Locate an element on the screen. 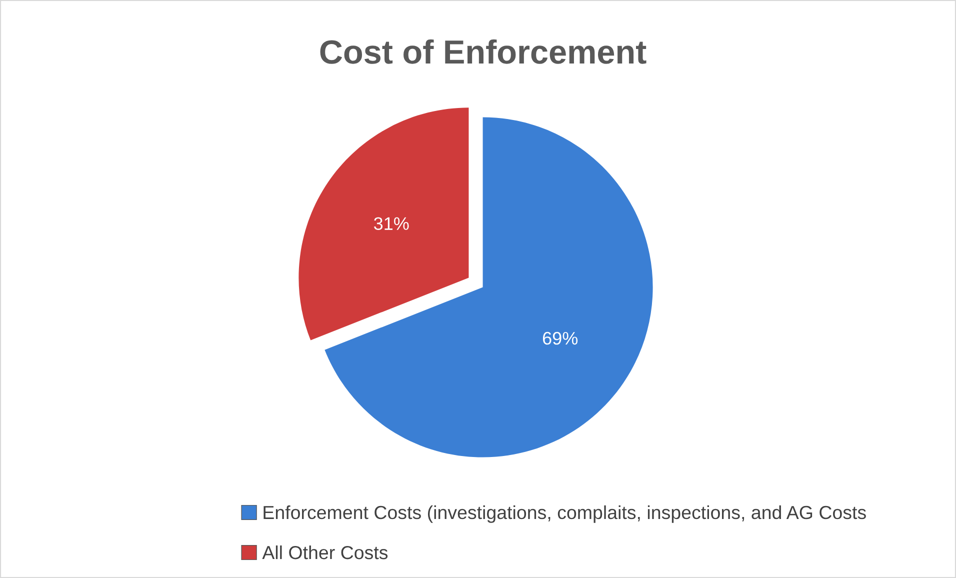 This screenshot has height=578, width=956. chart-title: Cost of Enforcement is located at coordinates (483, 51).